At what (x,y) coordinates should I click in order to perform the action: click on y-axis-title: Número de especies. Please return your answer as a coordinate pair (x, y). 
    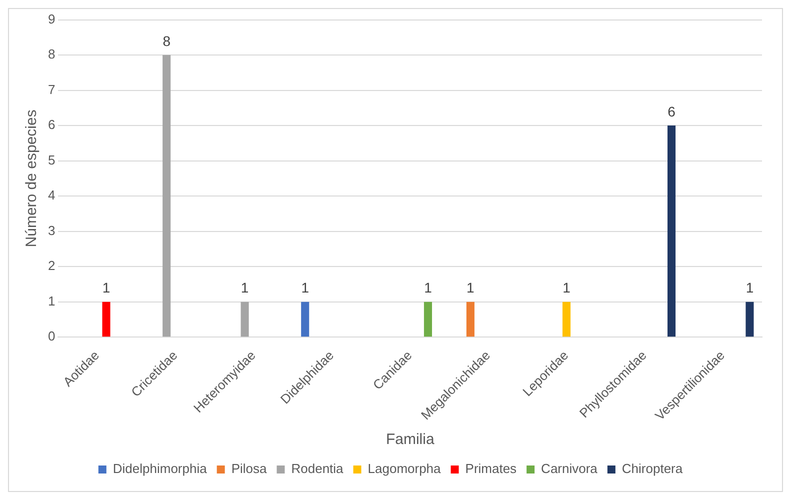
    Looking at the image, I should click on (31, 179).